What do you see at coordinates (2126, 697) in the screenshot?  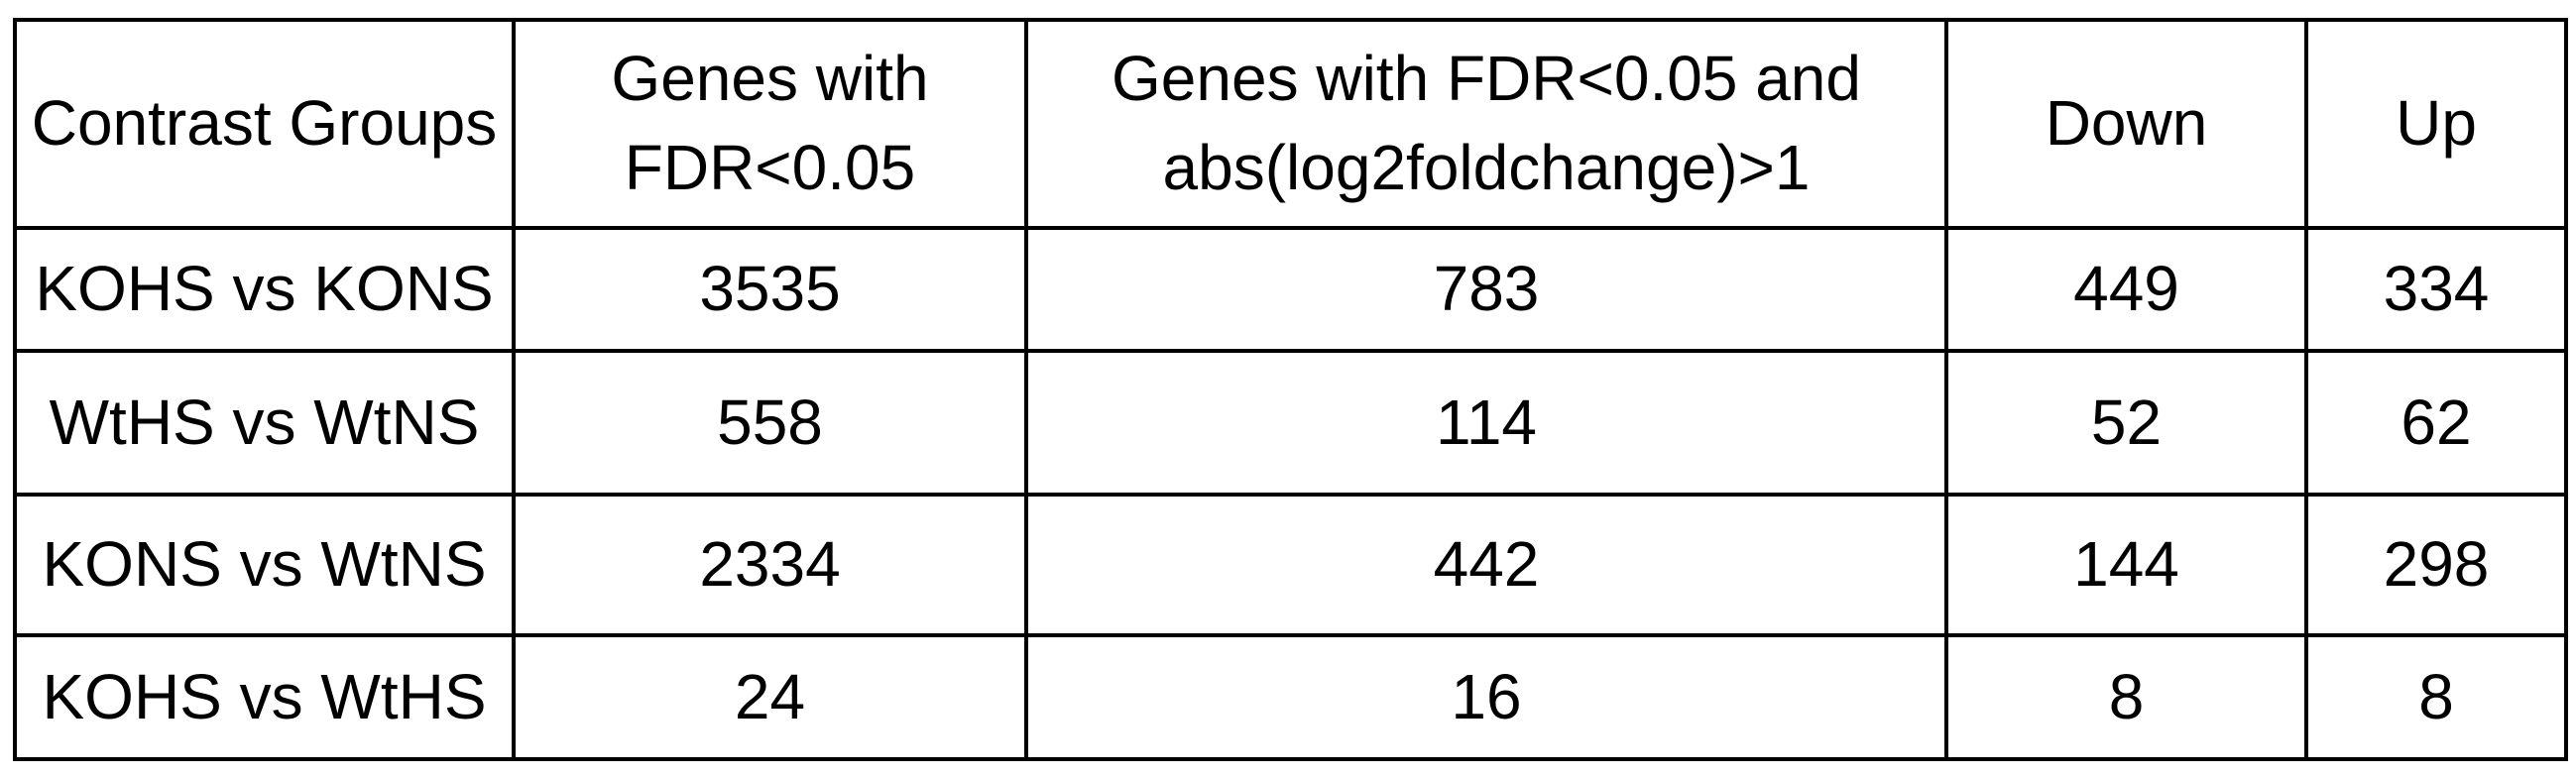 I see `cell-down: 8` at bounding box center [2126, 697].